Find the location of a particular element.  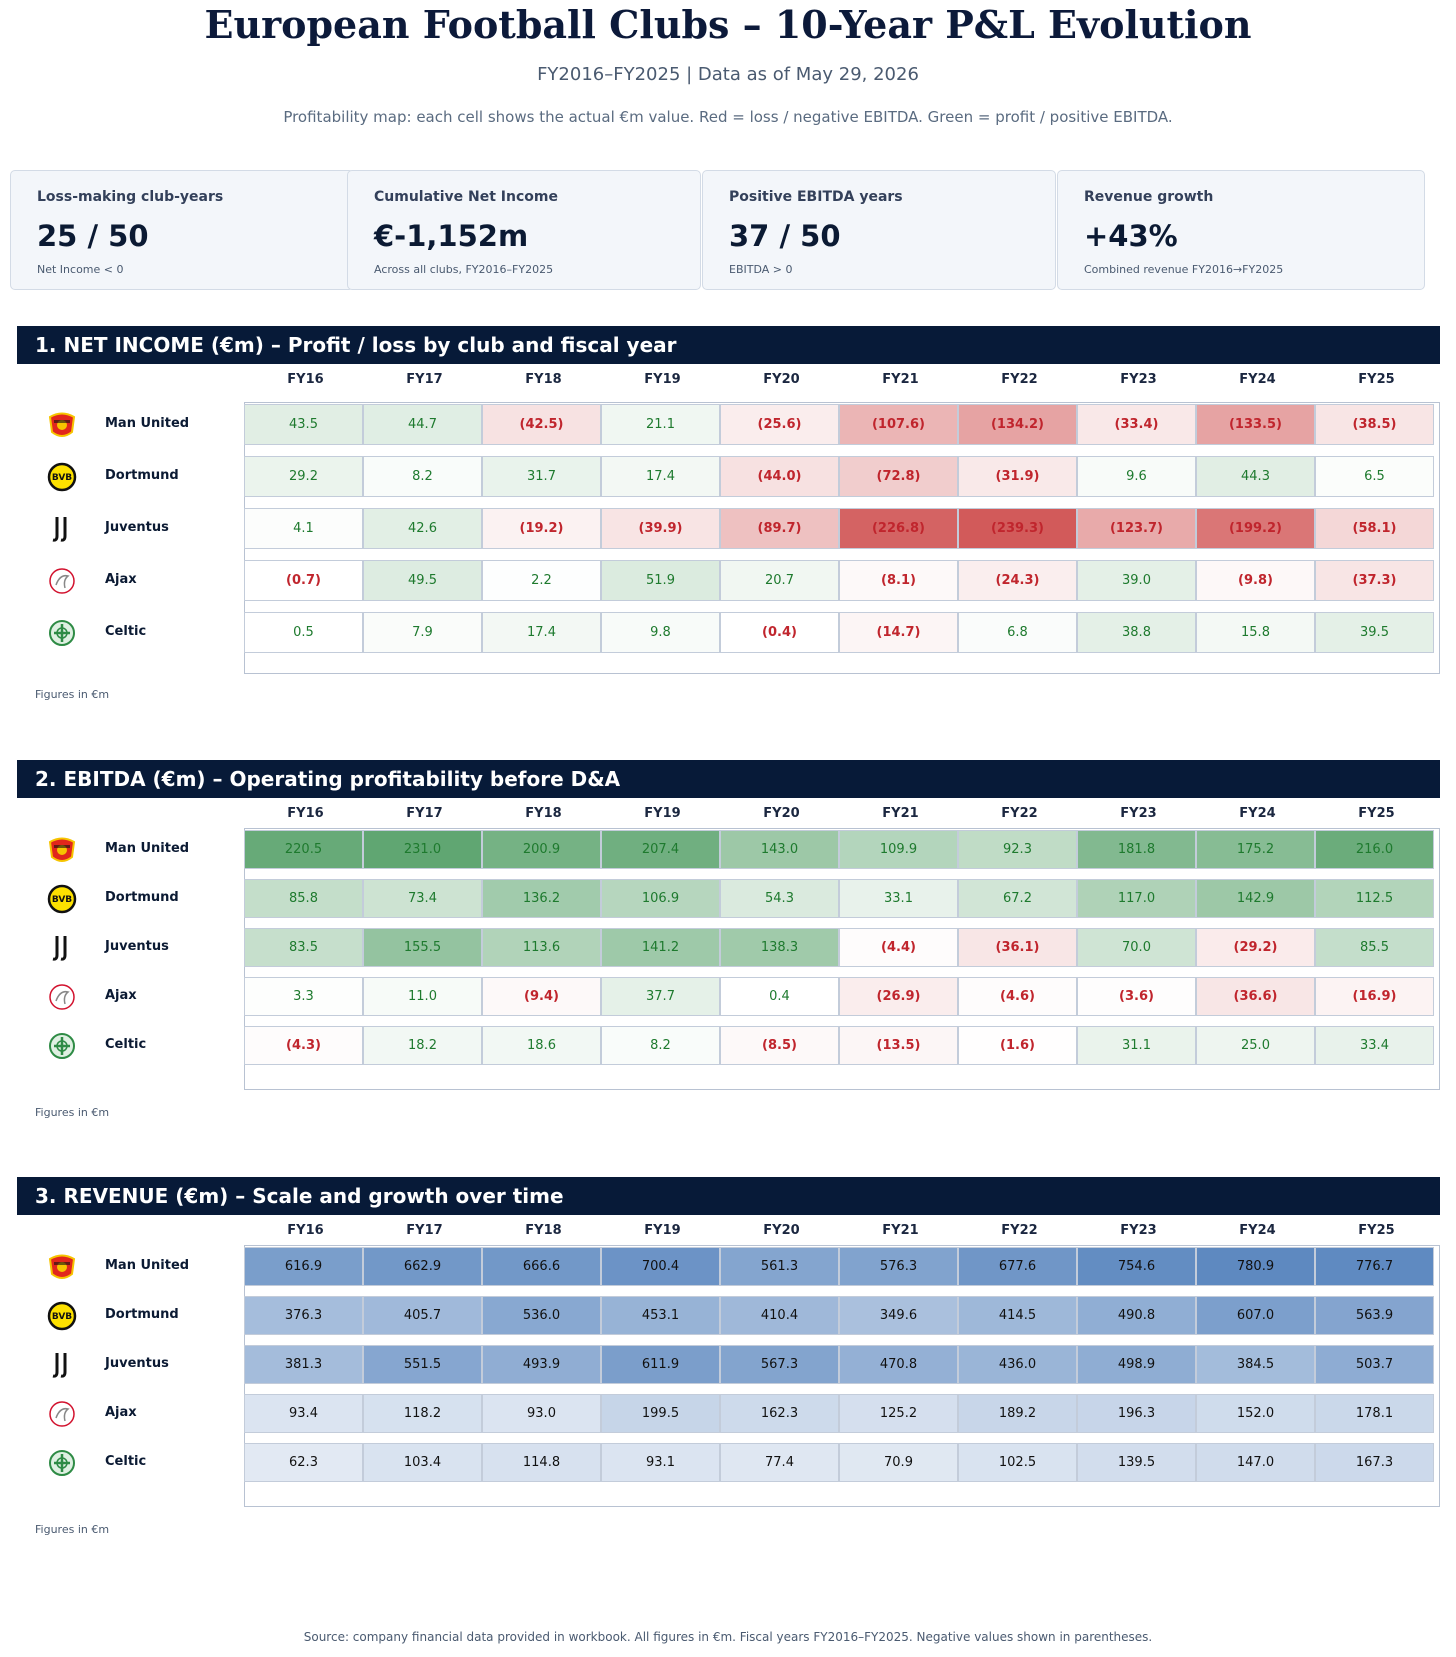

heatmap-cell: 44.3 is located at coordinates (1255, 476).